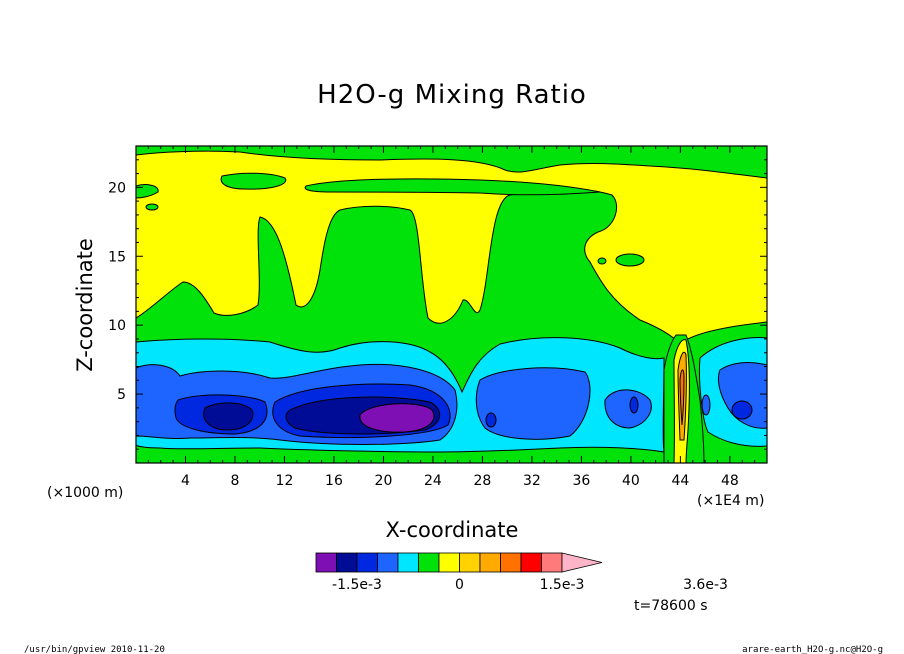 This screenshot has height=654, width=904. Describe the element at coordinates (671, 606) in the screenshot. I see `time-label: t=78600 s` at that location.